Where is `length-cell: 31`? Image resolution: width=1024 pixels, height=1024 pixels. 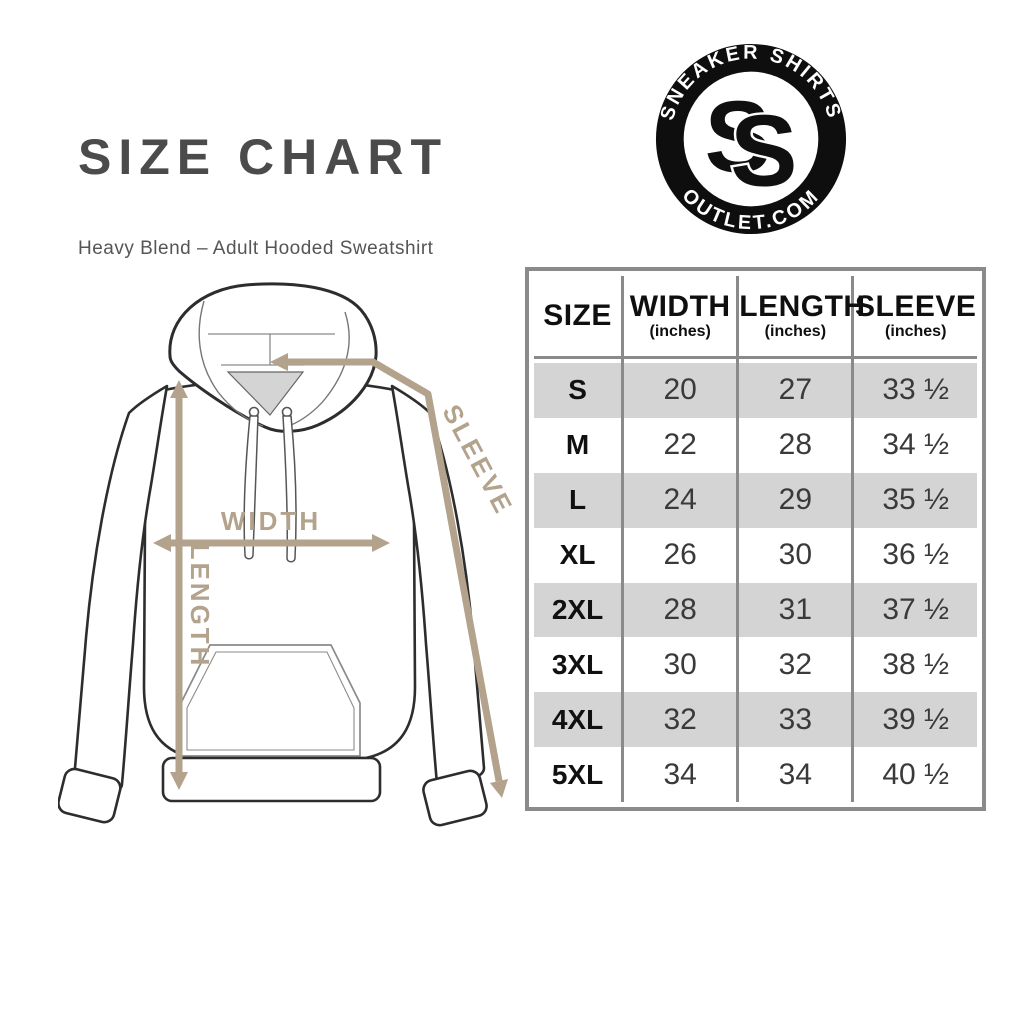
length-cell: 31 is located at coordinates (794, 610).